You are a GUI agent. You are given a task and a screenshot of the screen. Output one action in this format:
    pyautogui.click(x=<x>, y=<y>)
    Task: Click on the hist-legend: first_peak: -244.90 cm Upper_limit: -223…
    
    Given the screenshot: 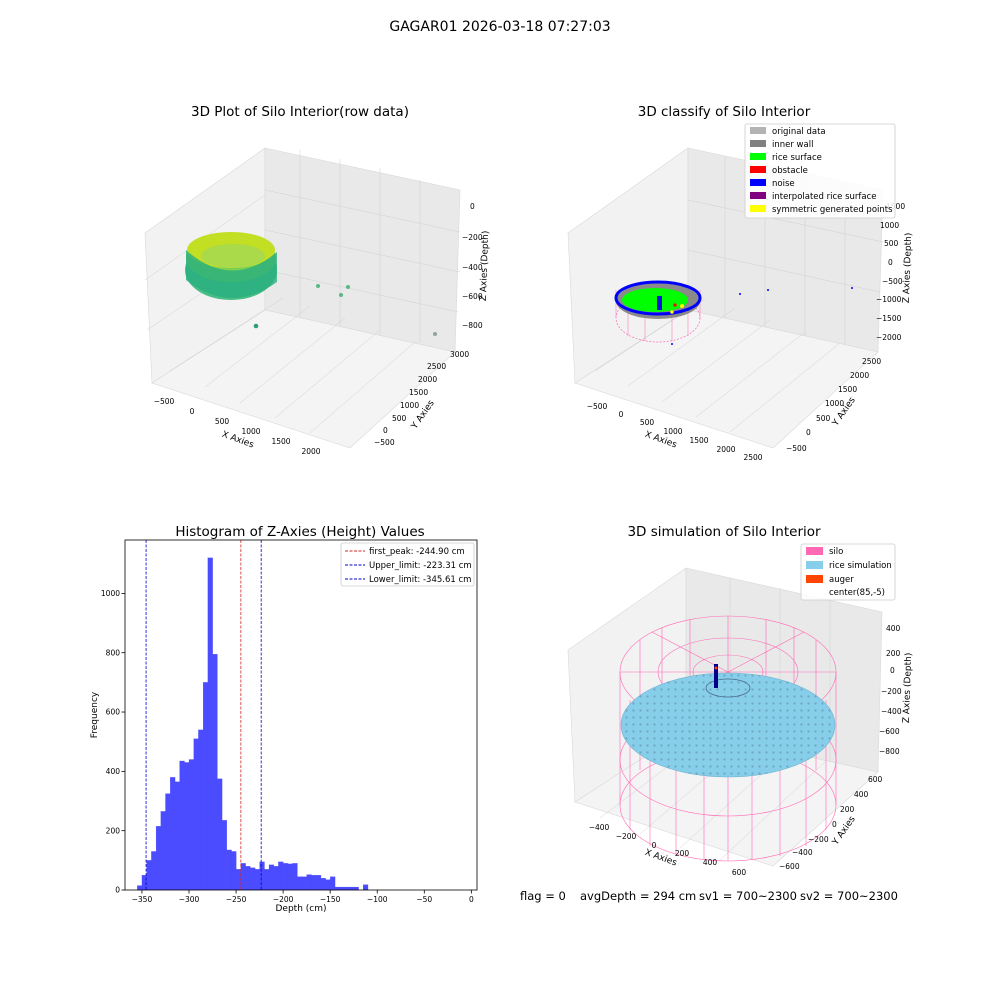 What is the action you would take?
    pyautogui.click(x=407, y=564)
    